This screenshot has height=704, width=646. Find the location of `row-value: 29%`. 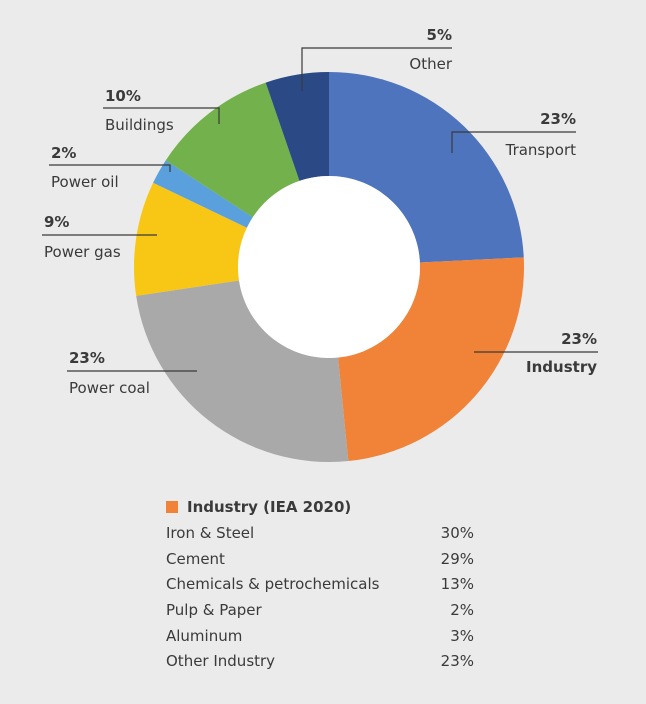

row-value: 29% is located at coordinates (457, 558).